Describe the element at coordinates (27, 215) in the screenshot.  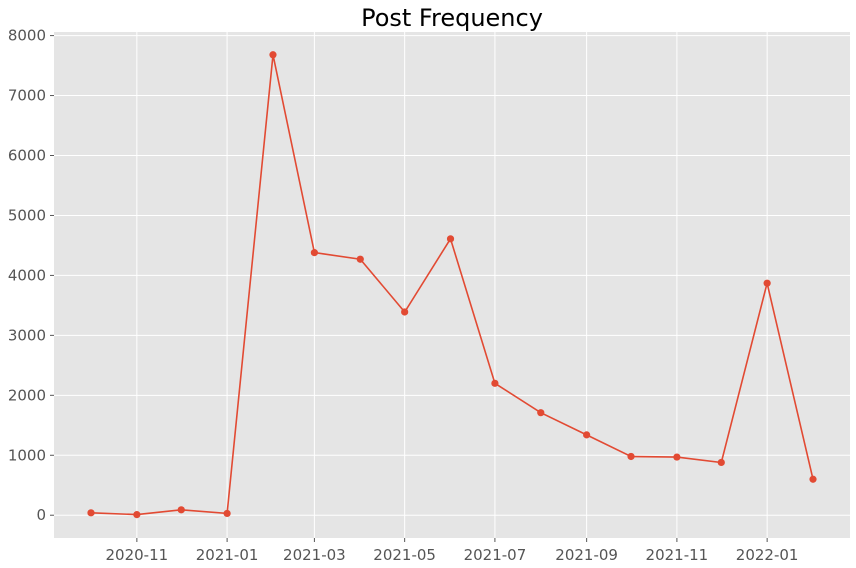
I see `y-tick-label: 5000` at that location.